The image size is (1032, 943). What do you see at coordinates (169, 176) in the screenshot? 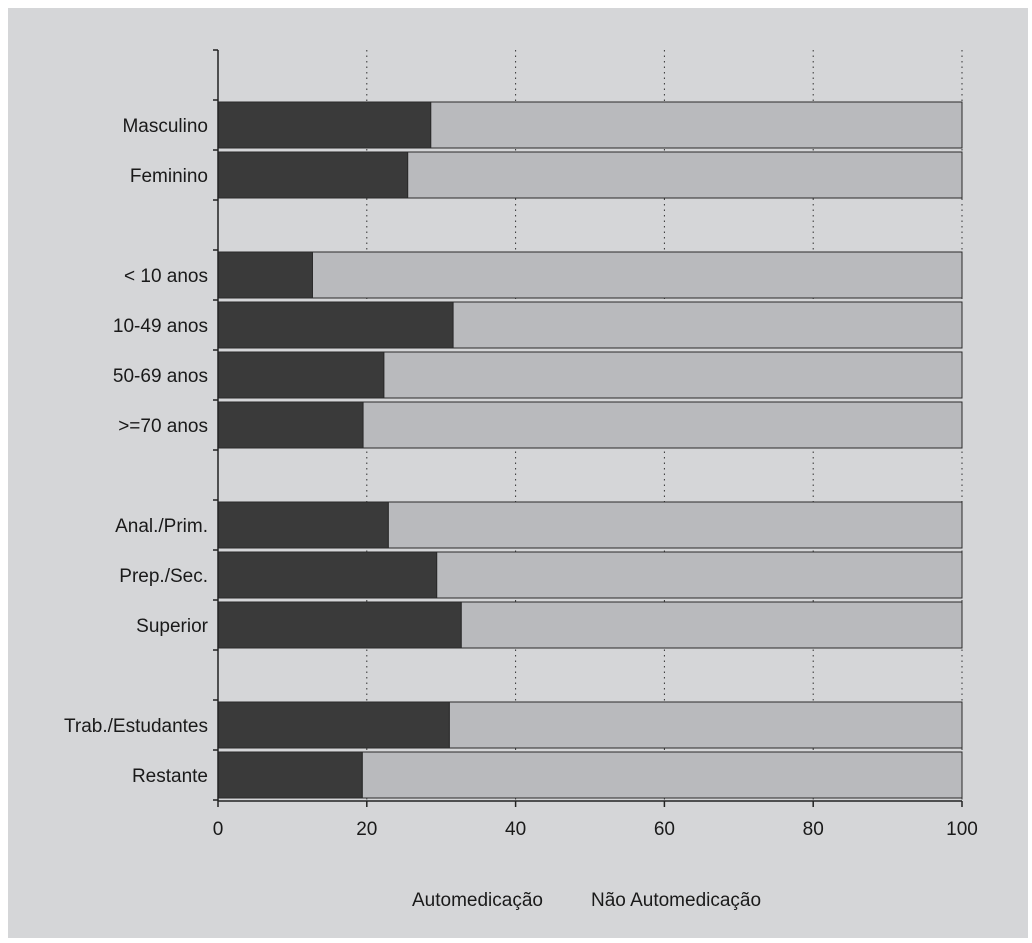
I see `category-label: Feminino` at bounding box center [169, 176].